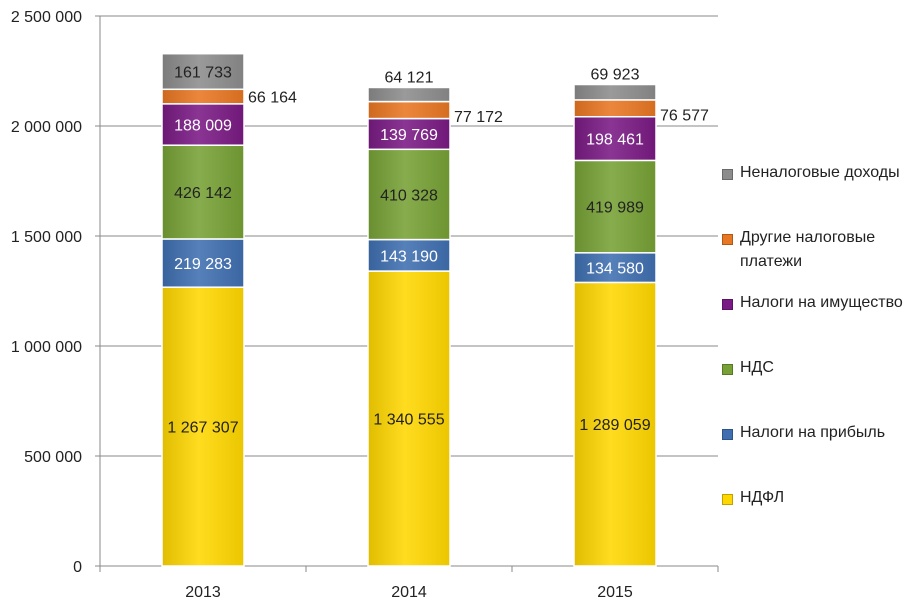  I want to click on data-label: 1 289 059, so click(614, 425).